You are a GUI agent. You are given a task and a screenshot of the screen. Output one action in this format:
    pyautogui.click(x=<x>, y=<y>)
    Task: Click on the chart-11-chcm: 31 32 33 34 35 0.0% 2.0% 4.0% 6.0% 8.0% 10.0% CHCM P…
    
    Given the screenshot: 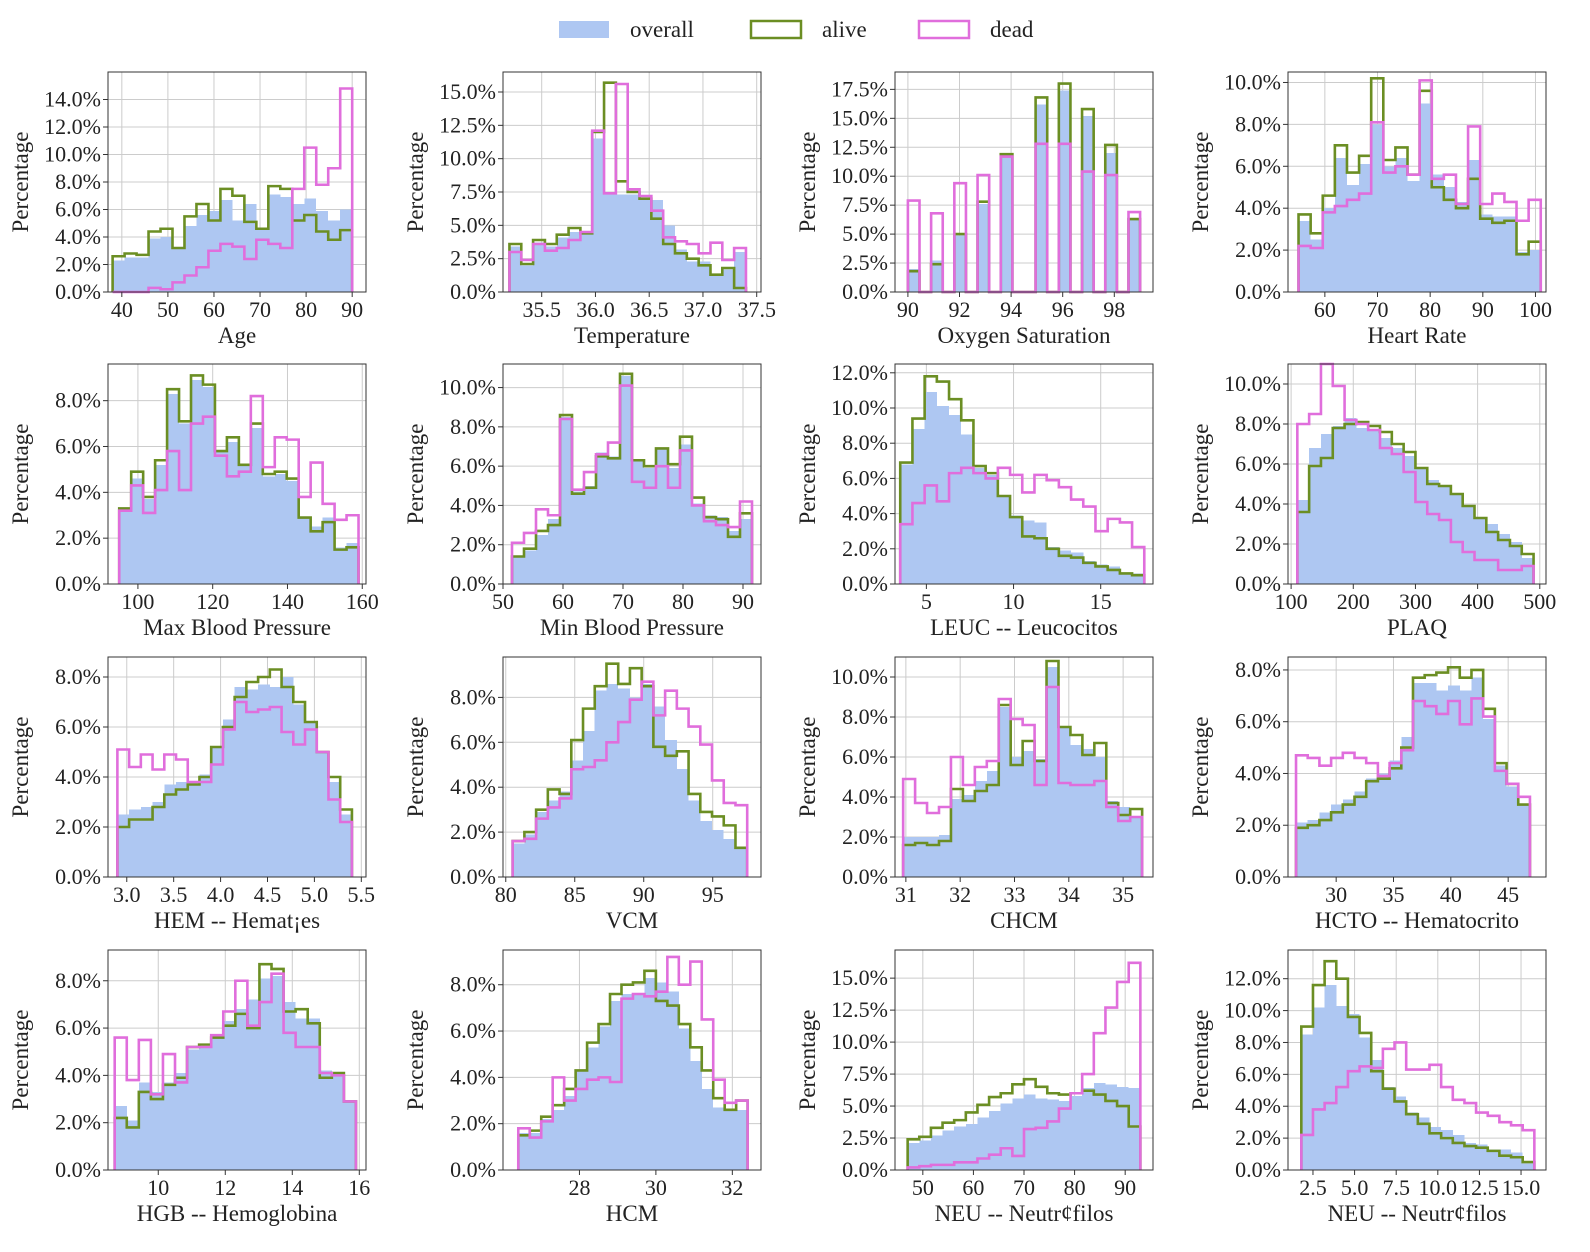 What is the action you would take?
    pyautogui.click(x=974, y=794)
    